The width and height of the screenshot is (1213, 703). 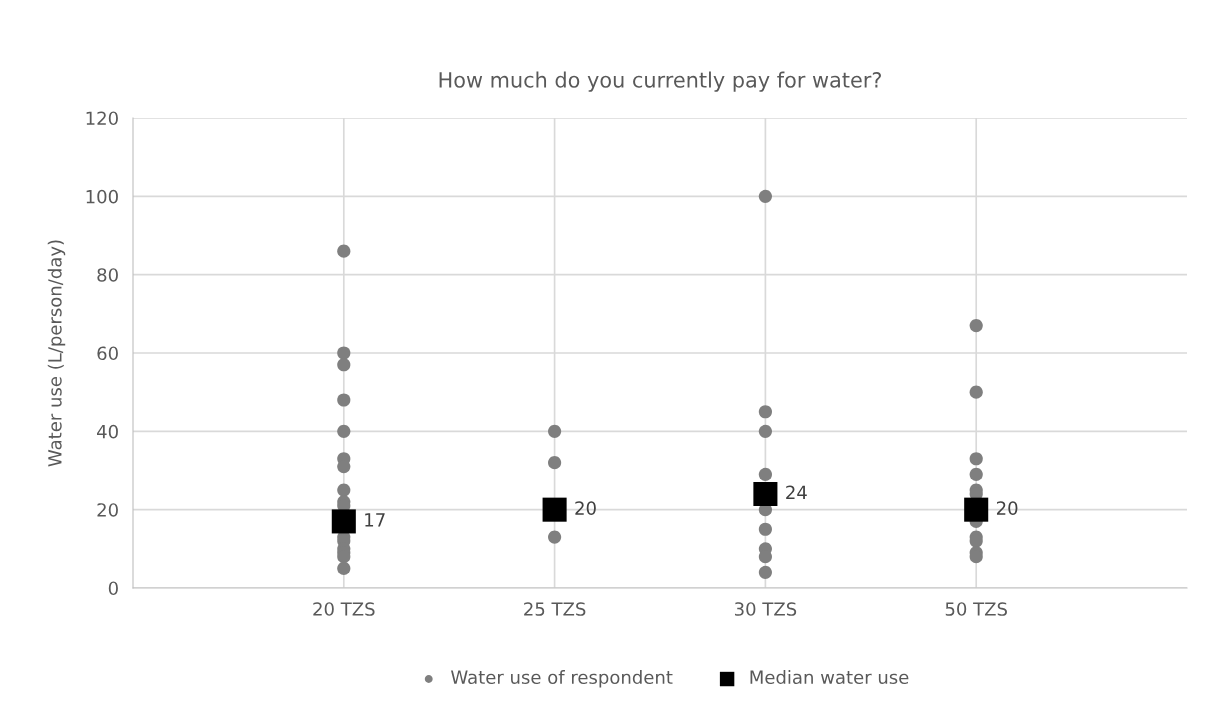 I want to click on y-tick-label: 0, so click(x=113, y=588).